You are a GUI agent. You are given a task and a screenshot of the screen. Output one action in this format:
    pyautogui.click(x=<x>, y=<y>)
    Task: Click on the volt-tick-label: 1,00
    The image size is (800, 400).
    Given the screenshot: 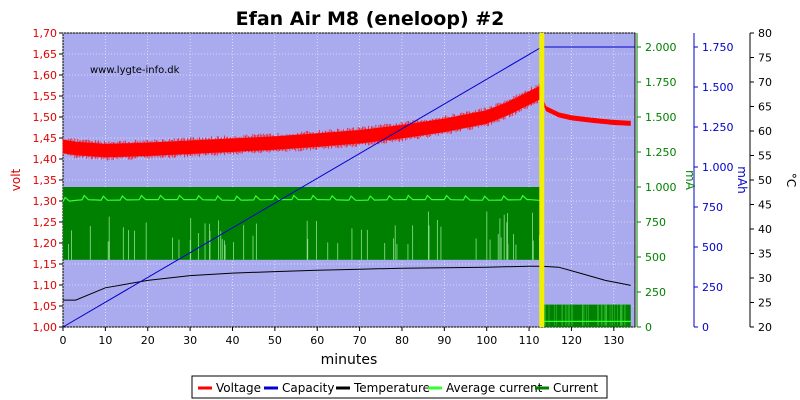 What is the action you would take?
    pyautogui.click(x=45, y=327)
    